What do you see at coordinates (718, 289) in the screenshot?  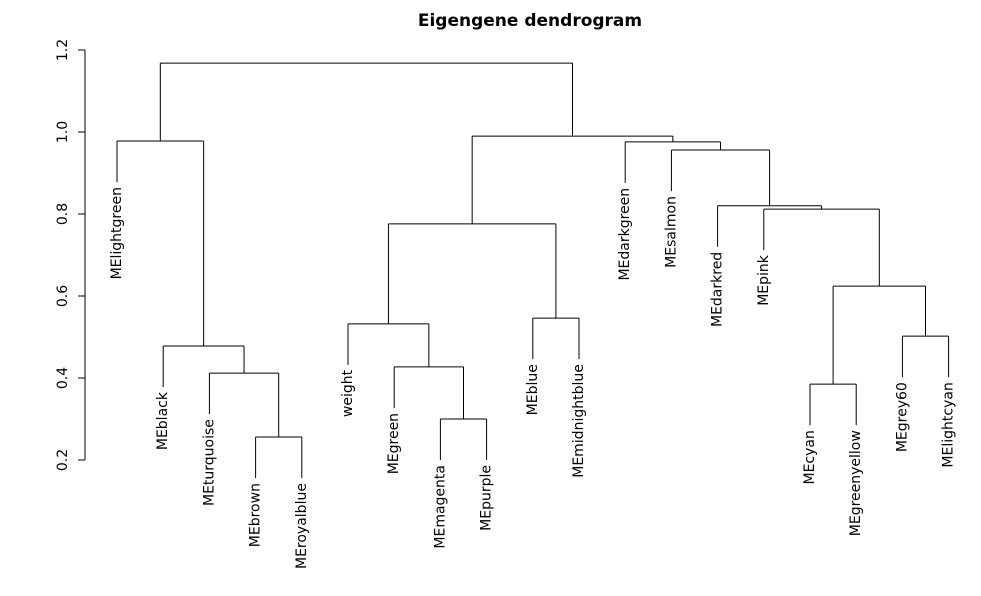 I see `leaf-label: MEdarkred` at bounding box center [718, 289].